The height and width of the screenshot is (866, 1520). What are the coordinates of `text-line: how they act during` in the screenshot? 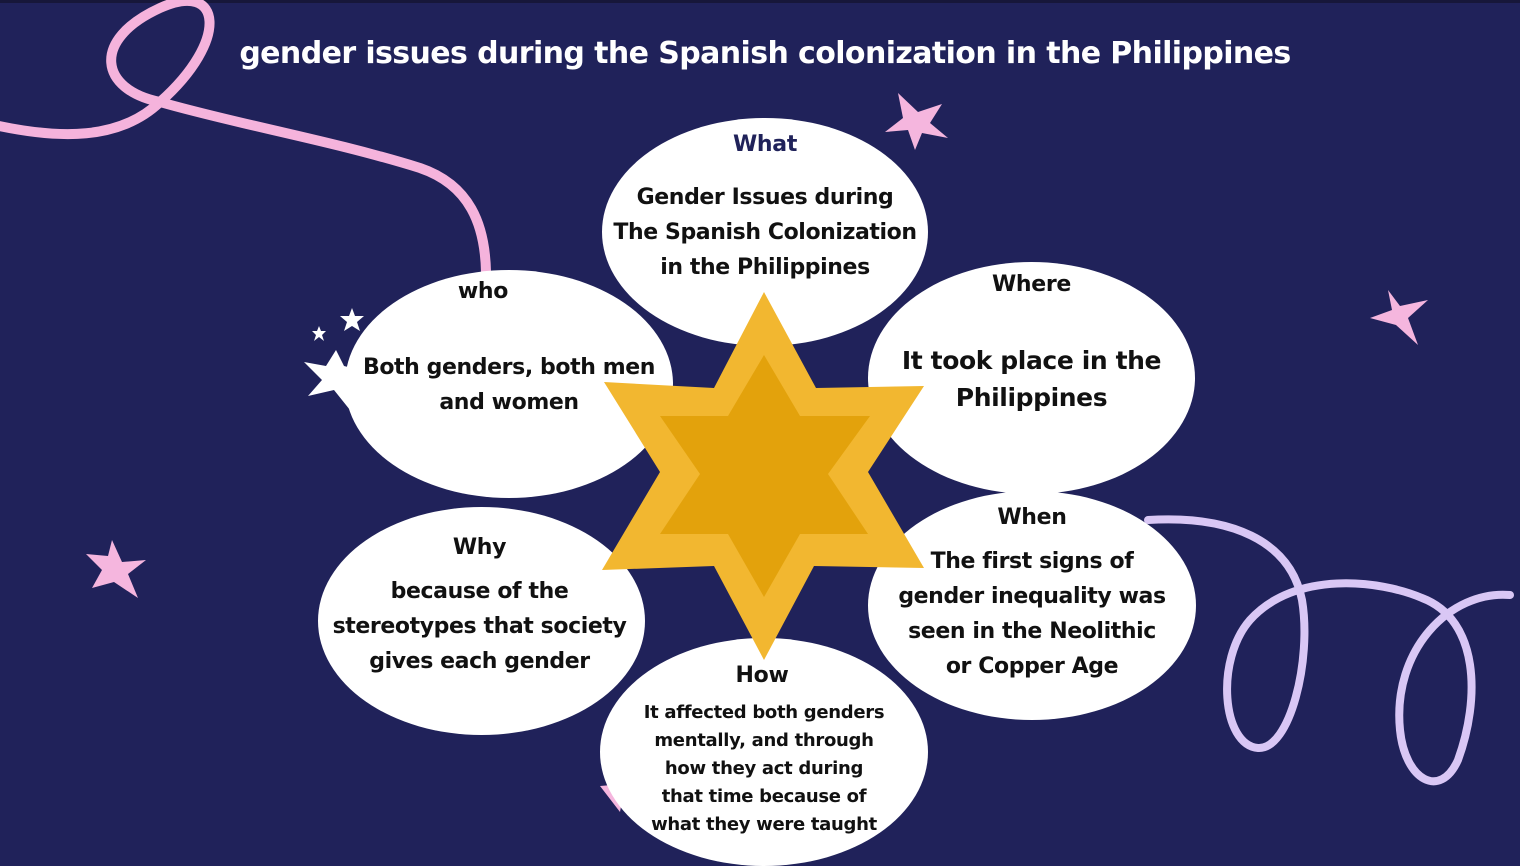 It's located at (764, 768).